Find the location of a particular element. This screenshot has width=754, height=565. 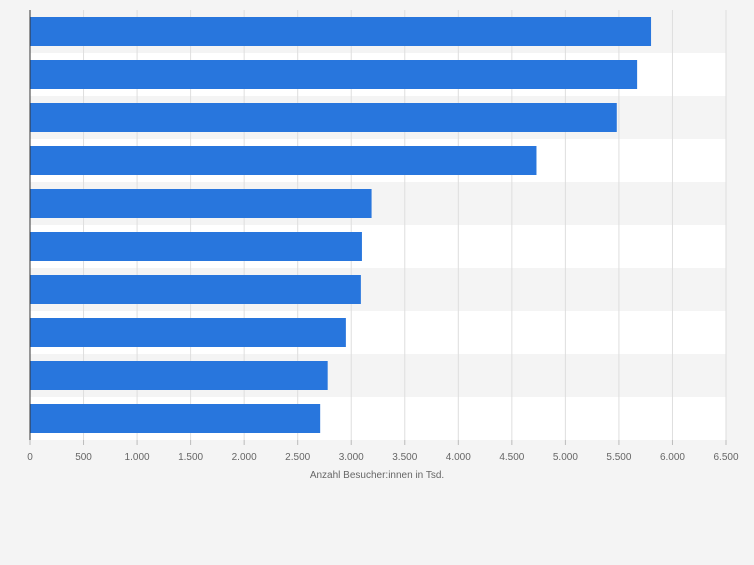

x-tick-label: 1.000 is located at coordinates (137, 457).